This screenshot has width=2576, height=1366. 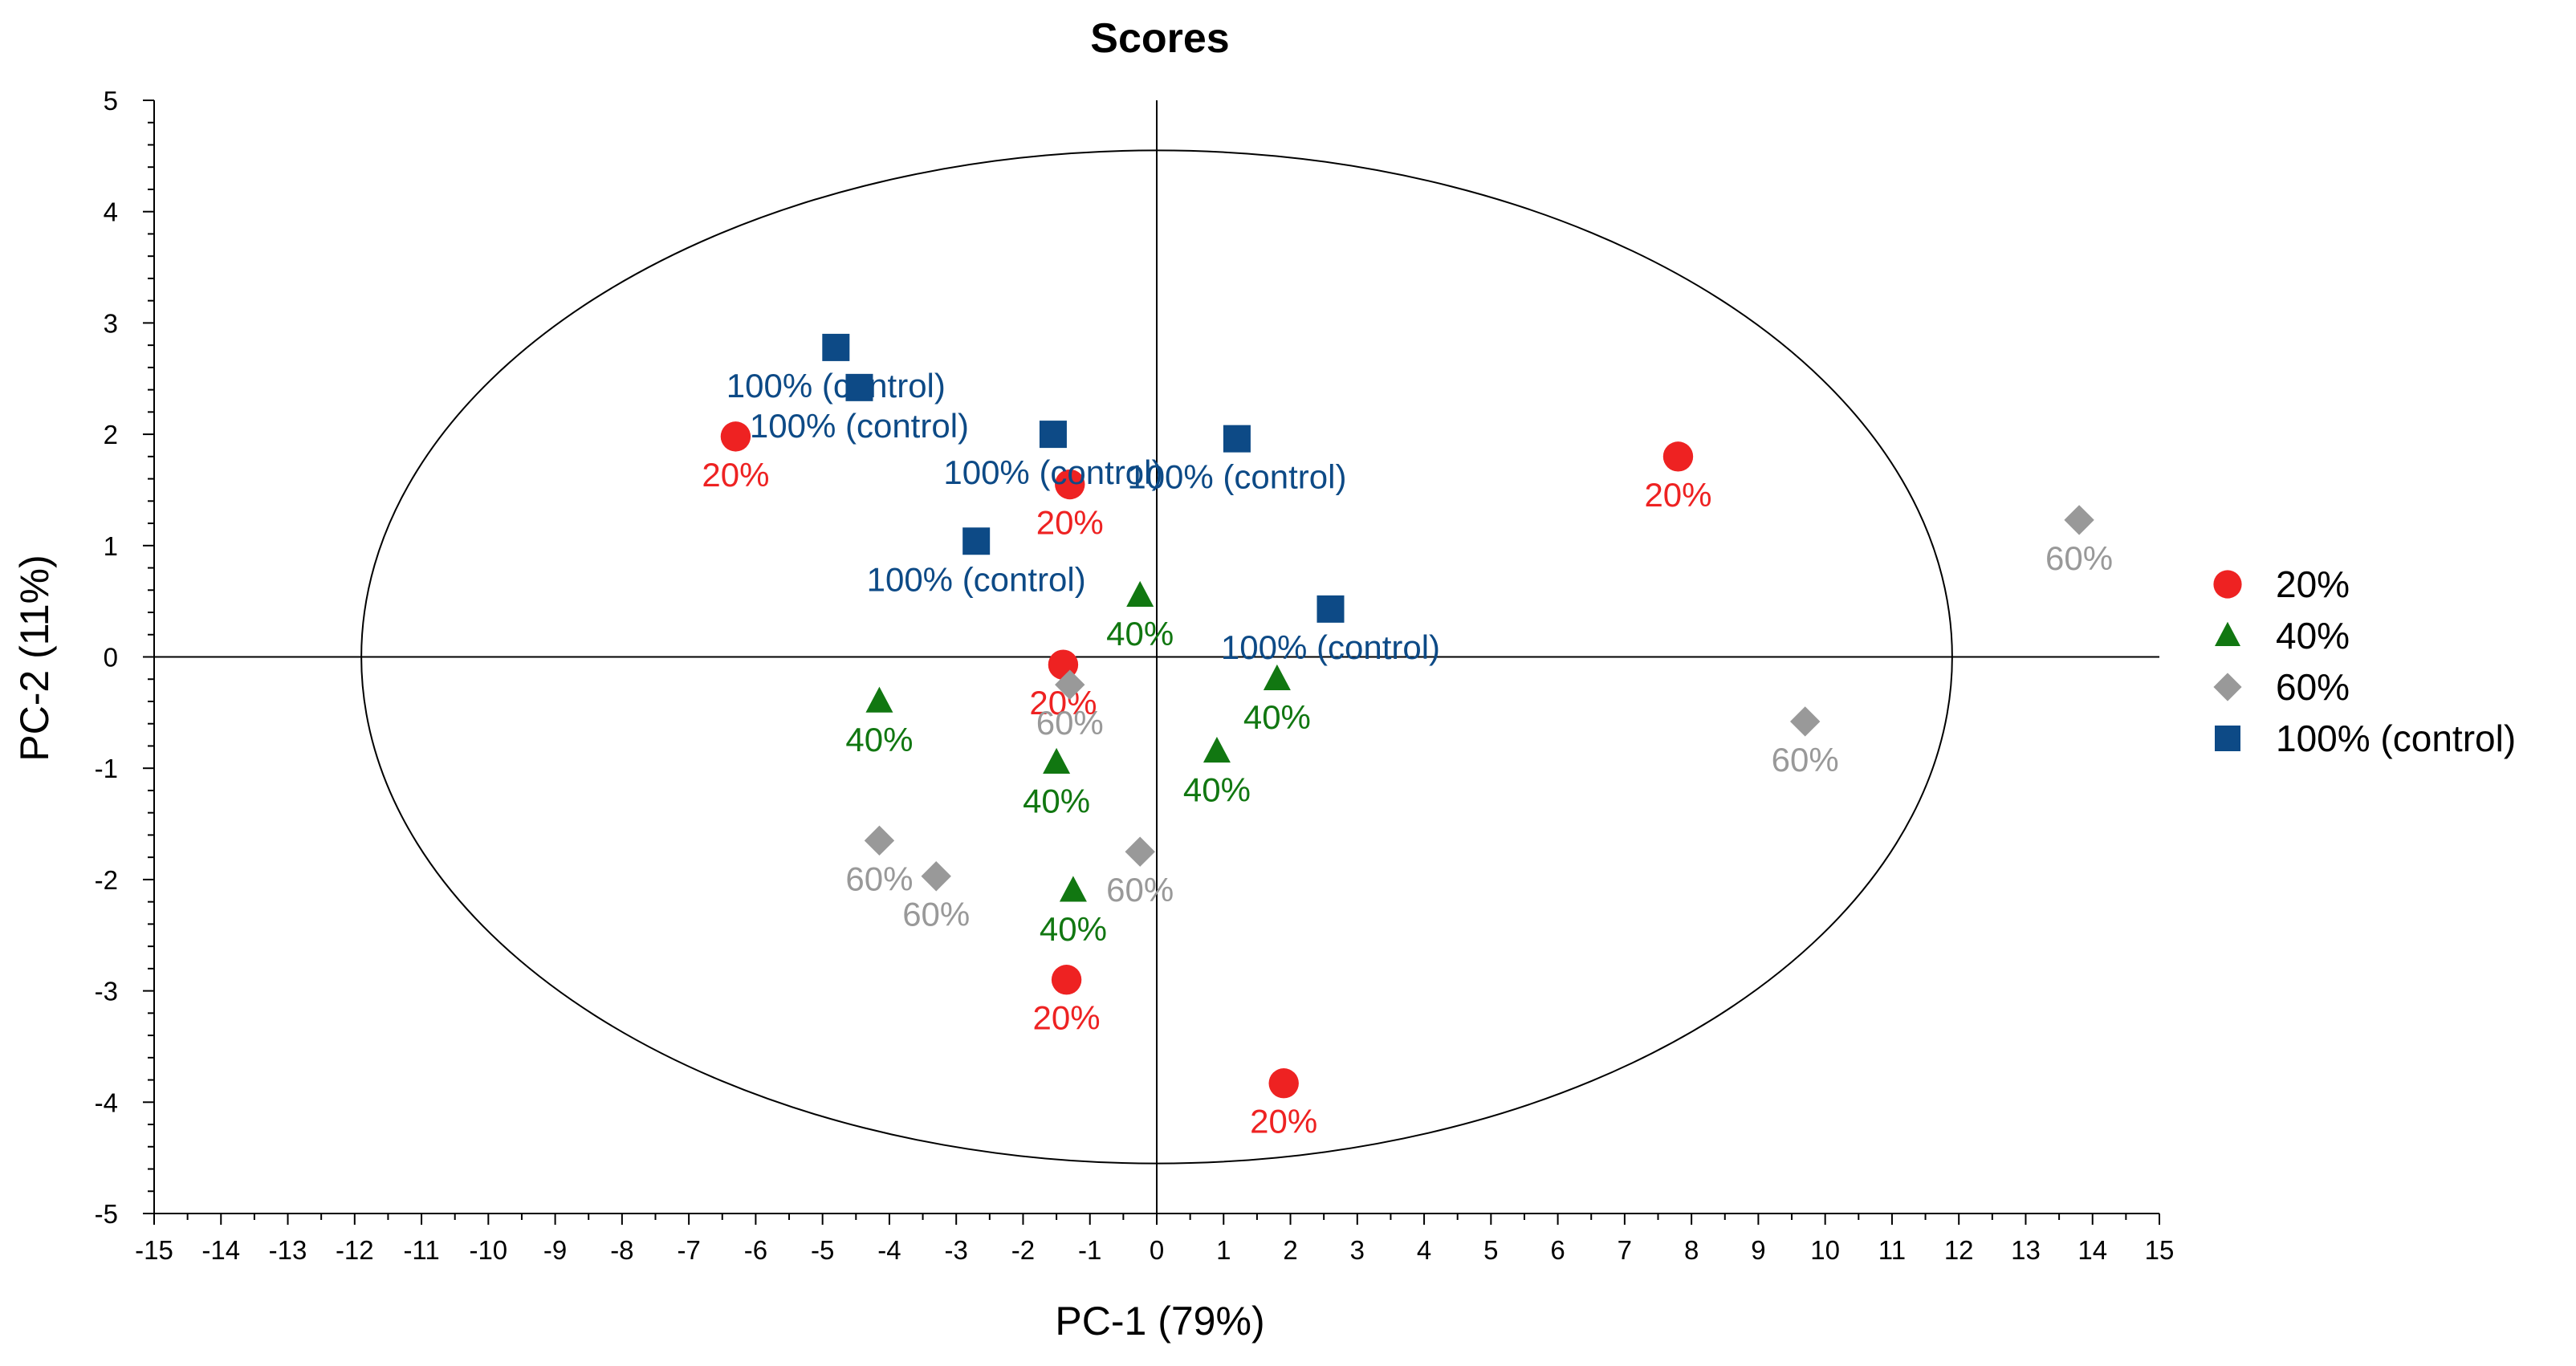 What do you see at coordinates (154, 1250) in the screenshot?
I see `x-tick-label: -15` at bounding box center [154, 1250].